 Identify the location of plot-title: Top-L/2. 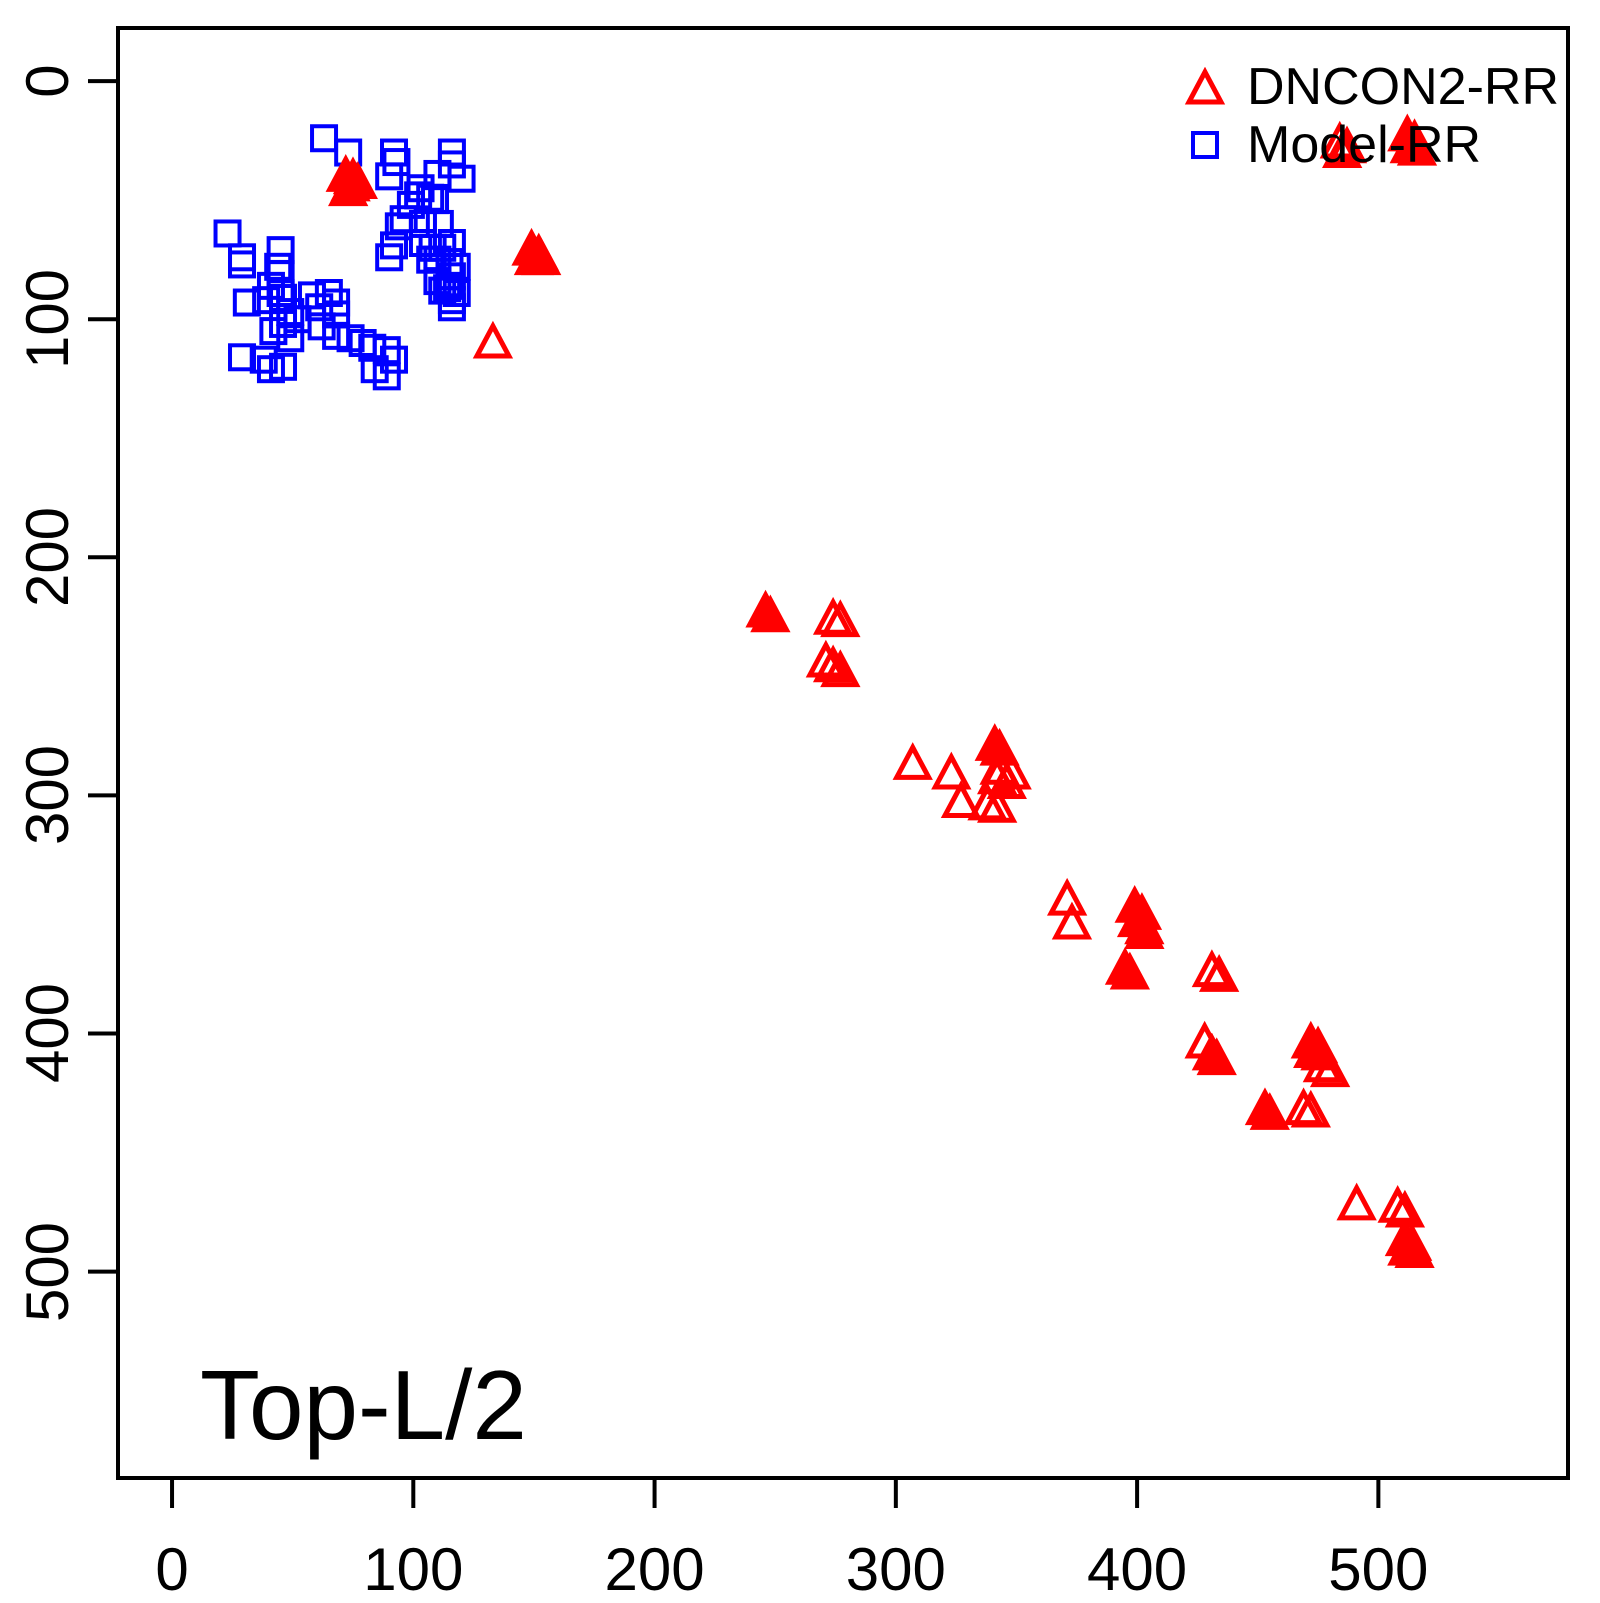
(363, 1405).